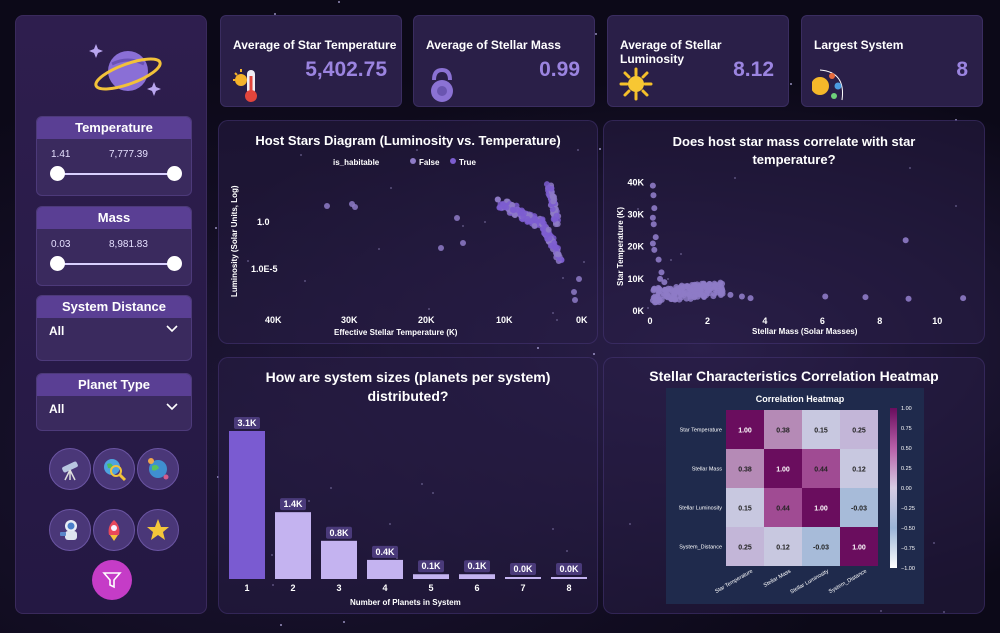 The image size is (1000, 633). I want to click on data-label: 1.4K, so click(293, 504).